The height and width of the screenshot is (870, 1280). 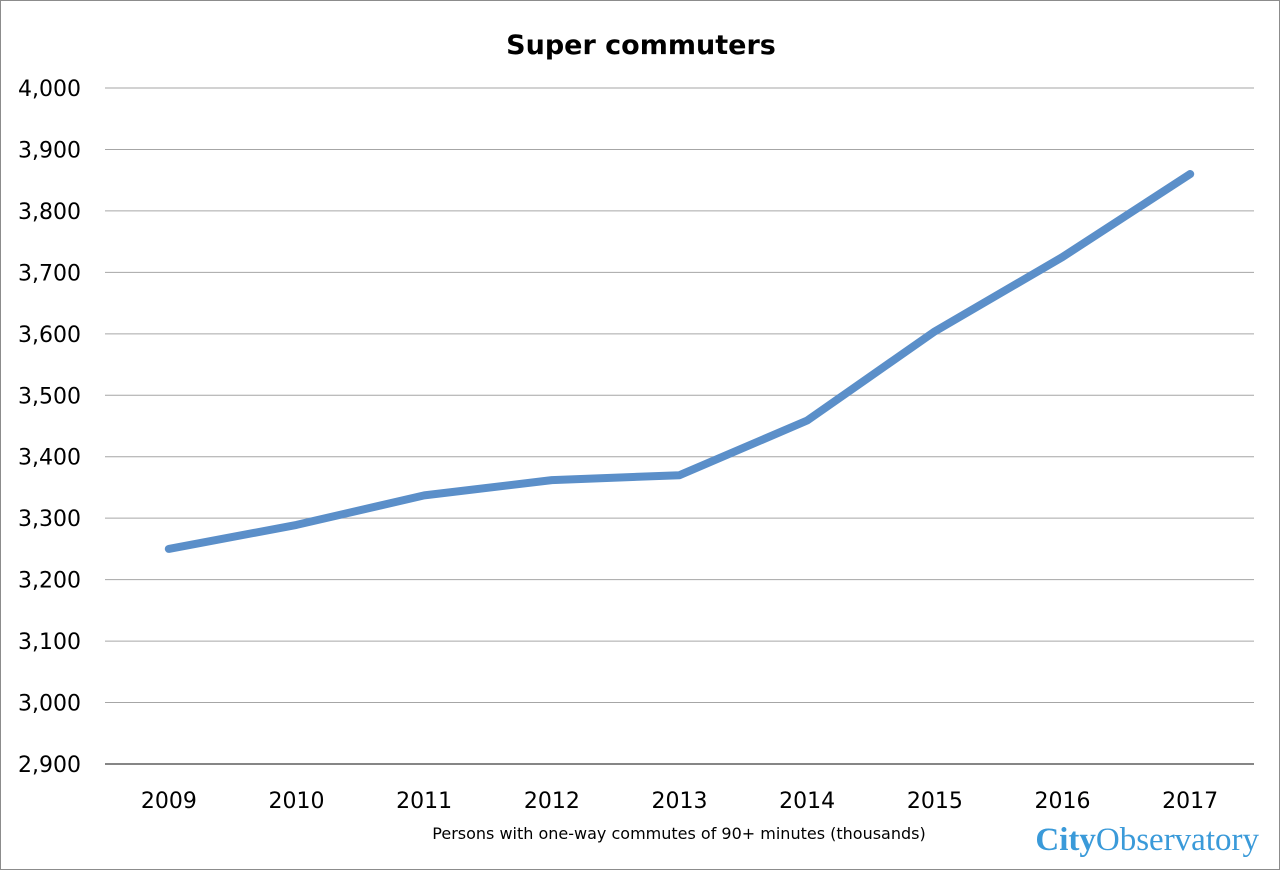 I want to click on x-axis-ticks: 2009 2010 2011 2012 2013 2014 2015 2016 2017, so click(x=679, y=801).